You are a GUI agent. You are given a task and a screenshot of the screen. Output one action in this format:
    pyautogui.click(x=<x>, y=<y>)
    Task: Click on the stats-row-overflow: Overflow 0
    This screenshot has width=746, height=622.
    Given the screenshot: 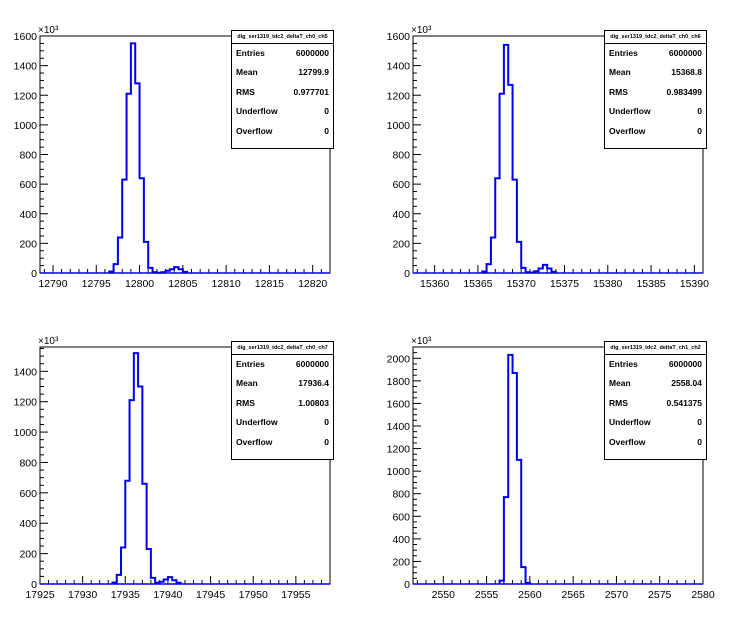 What is the action you would take?
    pyautogui.click(x=655, y=442)
    